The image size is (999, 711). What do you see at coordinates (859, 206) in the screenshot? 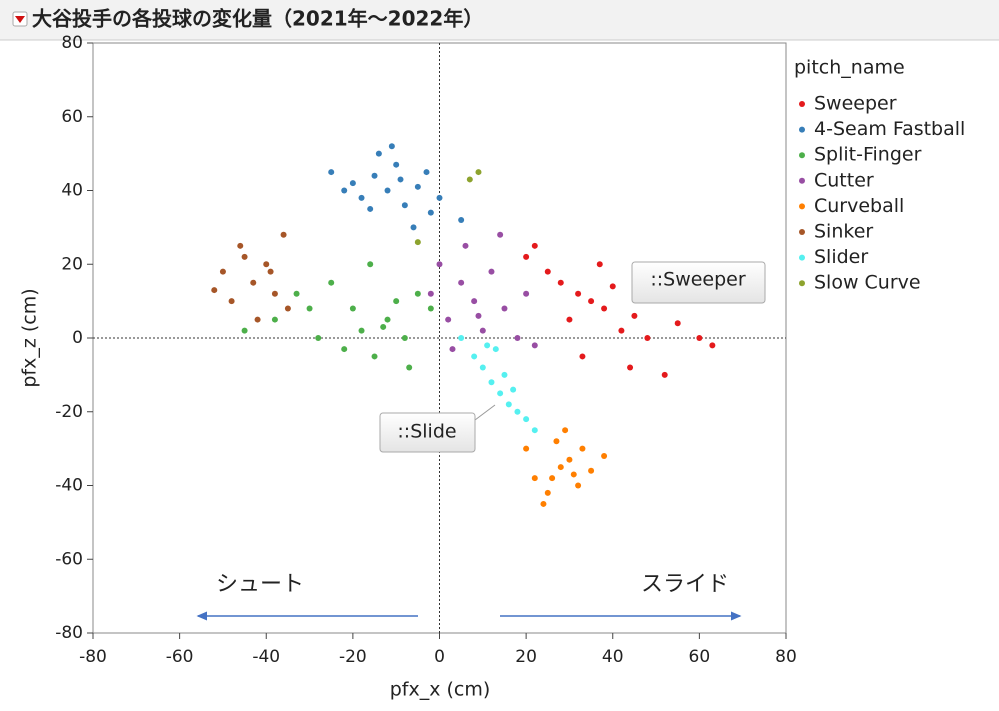
I see `legend-label: Curveball` at bounding box center [859, 206].